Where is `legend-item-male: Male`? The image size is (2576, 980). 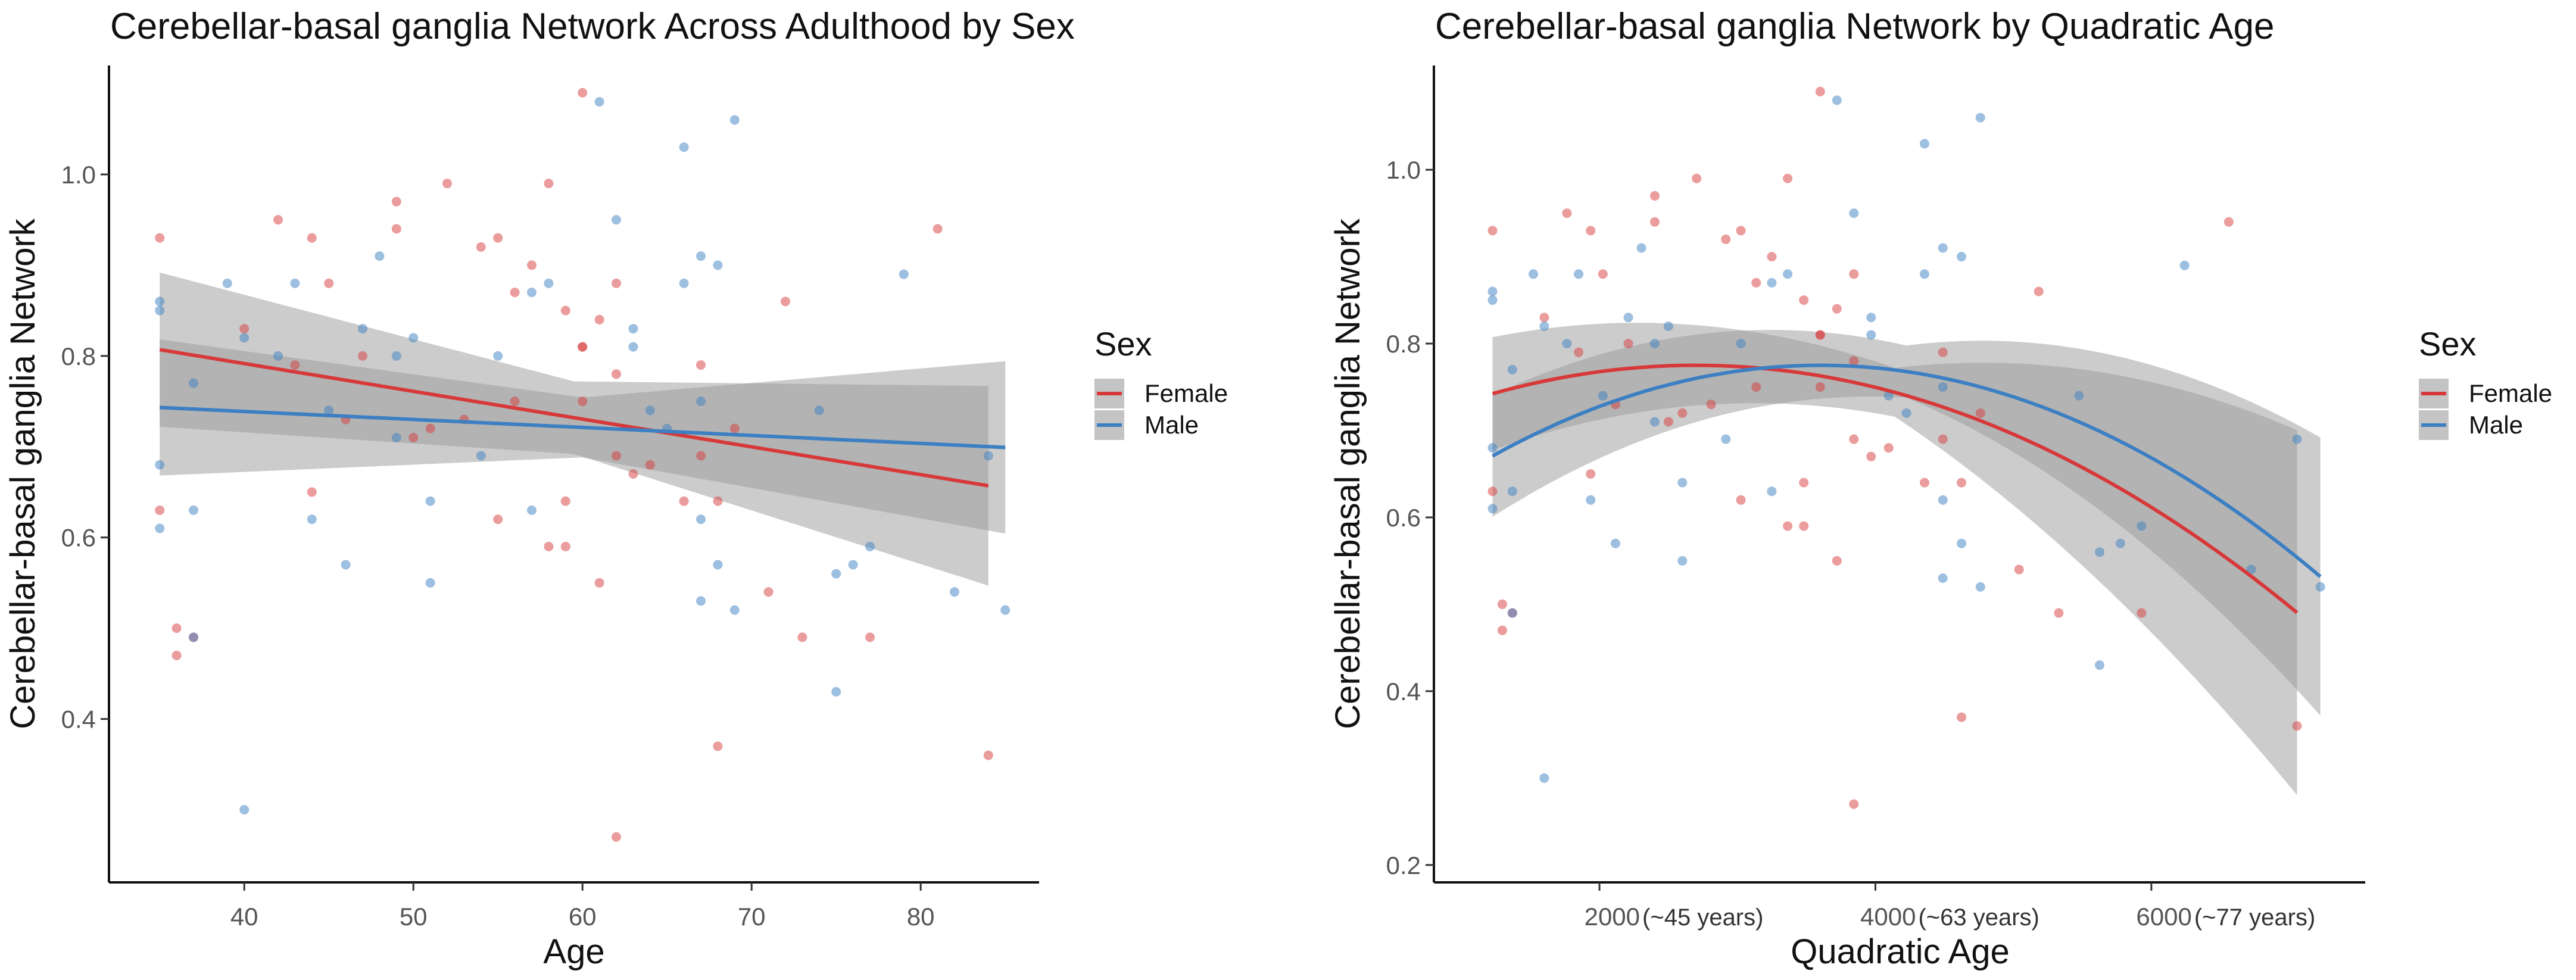
legend-item-male: Male is located at coordinates (1147, 425).